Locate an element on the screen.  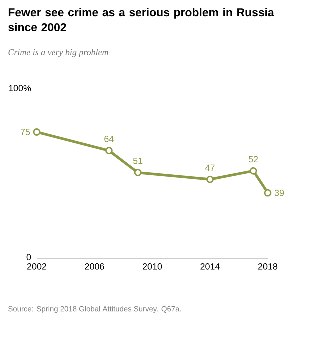
x-tick-label: 2018 is located at coordinates (268, 267).